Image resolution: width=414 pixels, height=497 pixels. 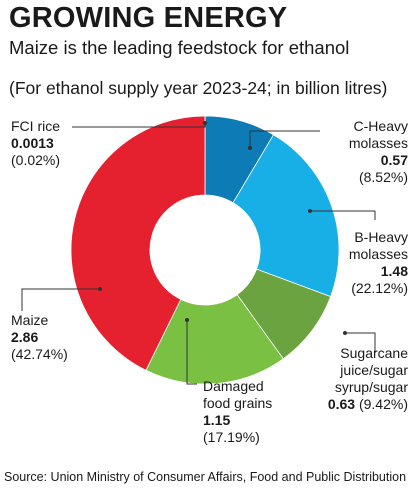 What do you see at coordinates (238, 403) in the screenshot?
I see `label-damaged-grains-name-2: food grains` at bounding box center [238, 403].